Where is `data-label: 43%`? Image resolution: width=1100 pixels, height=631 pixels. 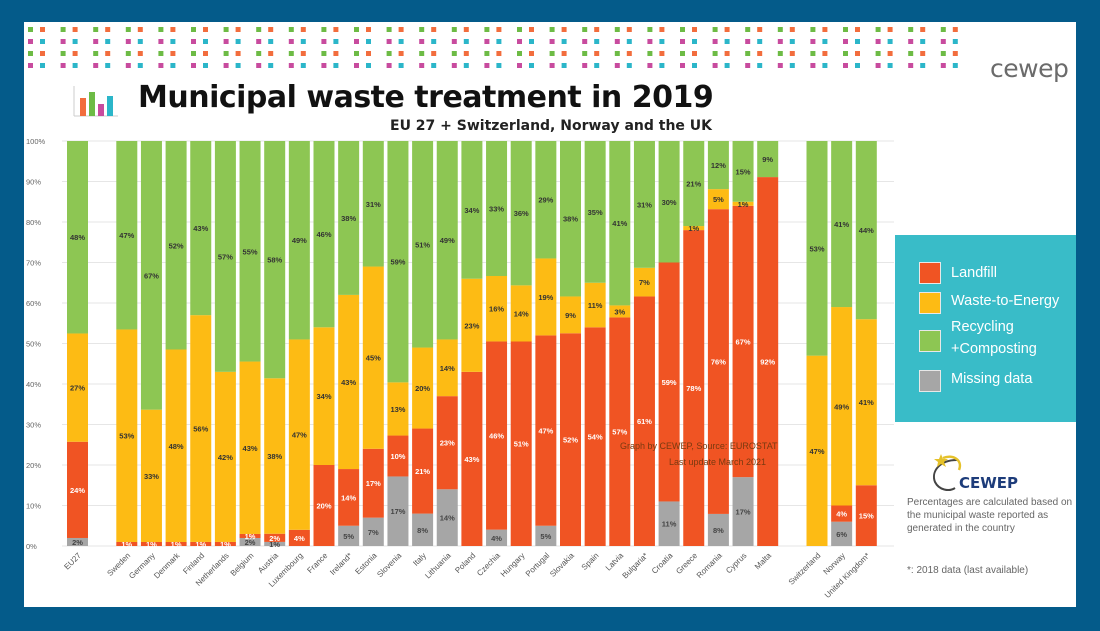
data-label: 43% is located at coordinates (348, 382).